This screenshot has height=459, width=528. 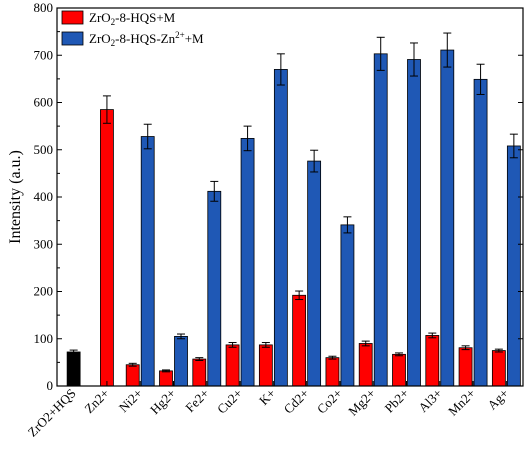 What do you see at coordinates (497, 399) in the screenshot?
I see `x-tick-label: Ag+` at bounding box center [497, 399].